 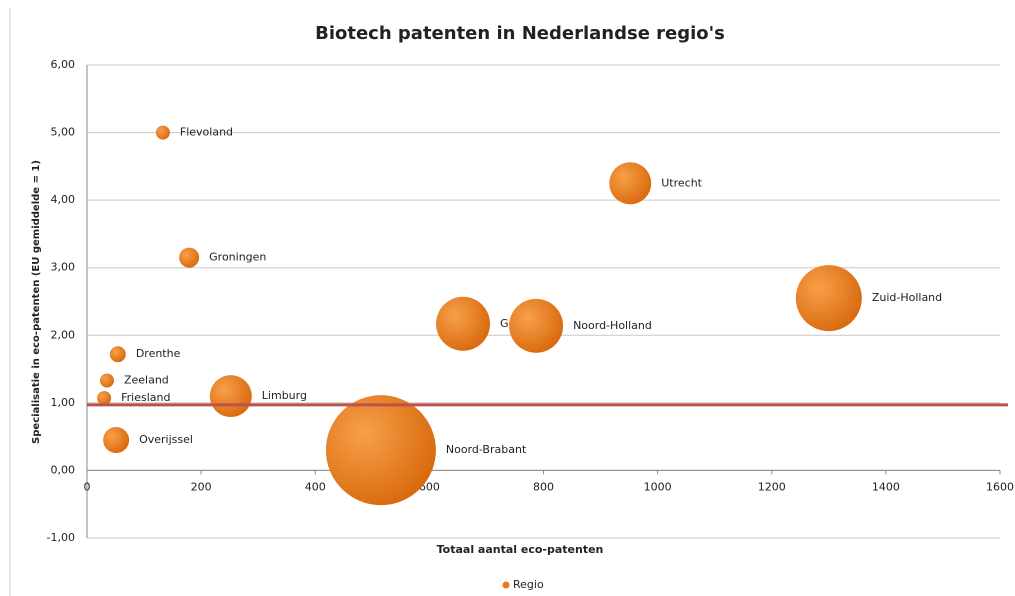 What do you see at coordinates (63, 64) in the screenshot?
I see `y-tick-label: 6,00` at bounding box center [63, 64].